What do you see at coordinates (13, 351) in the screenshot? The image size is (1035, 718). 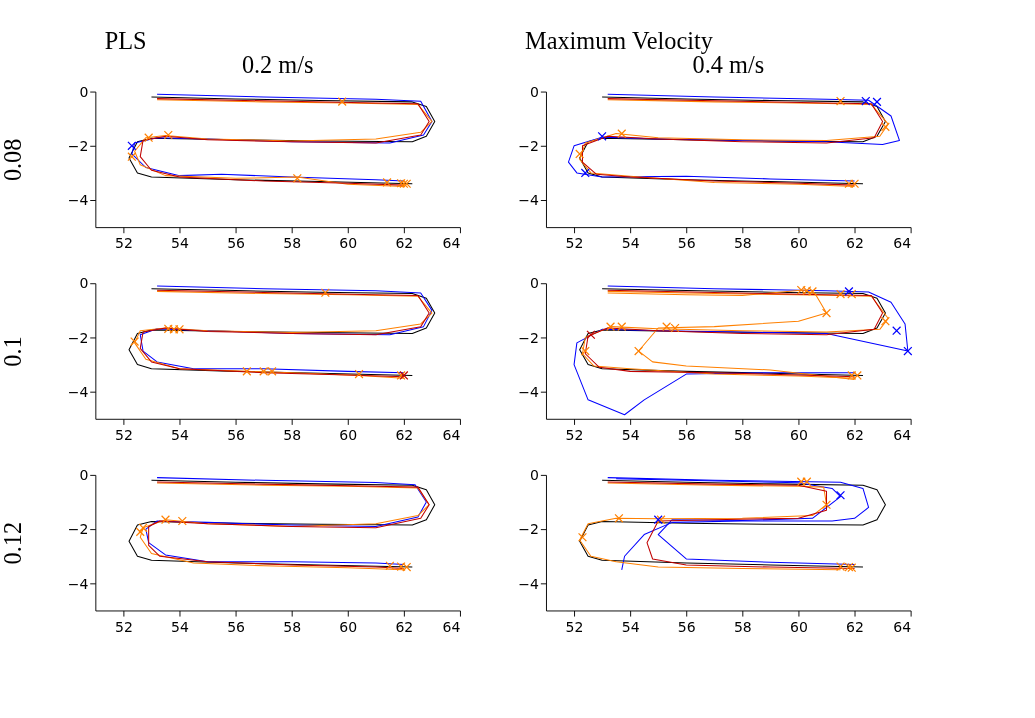 I see `y-axis-title: 0.1` at bounding box center [13, 351].